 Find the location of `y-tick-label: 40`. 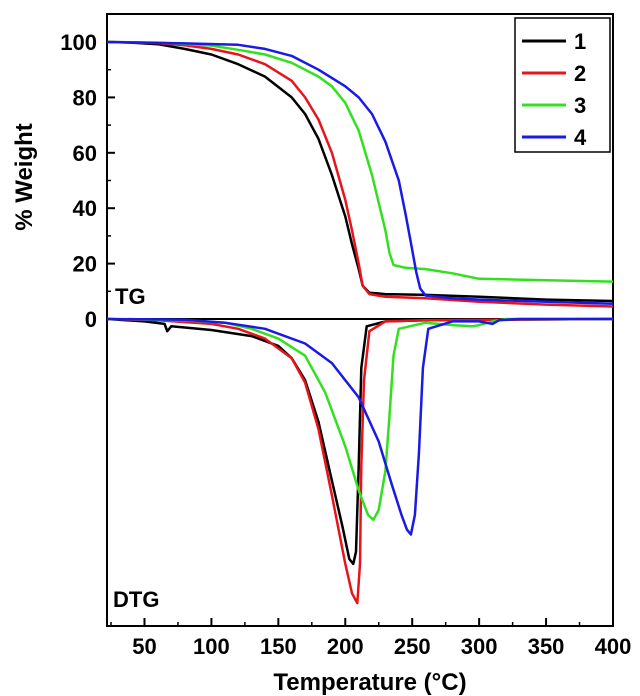

y-tick-label: 40 is located at coordinates (85, 208).